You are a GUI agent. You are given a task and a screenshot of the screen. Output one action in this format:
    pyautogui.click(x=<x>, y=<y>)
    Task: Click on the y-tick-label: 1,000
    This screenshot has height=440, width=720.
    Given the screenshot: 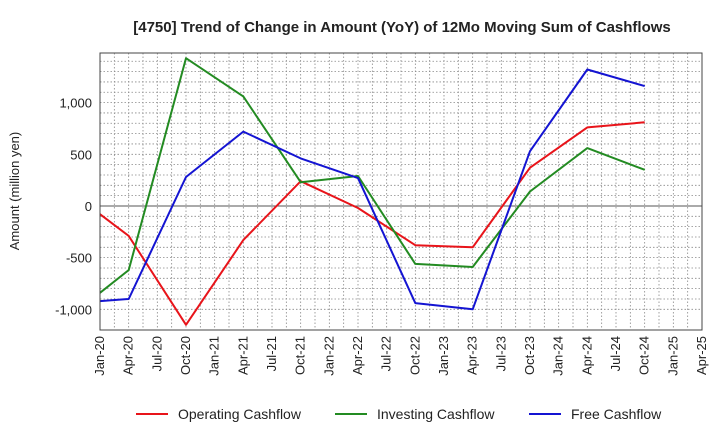 What is the action you would take?
    pyautogui.click(x=75, y=103)
    